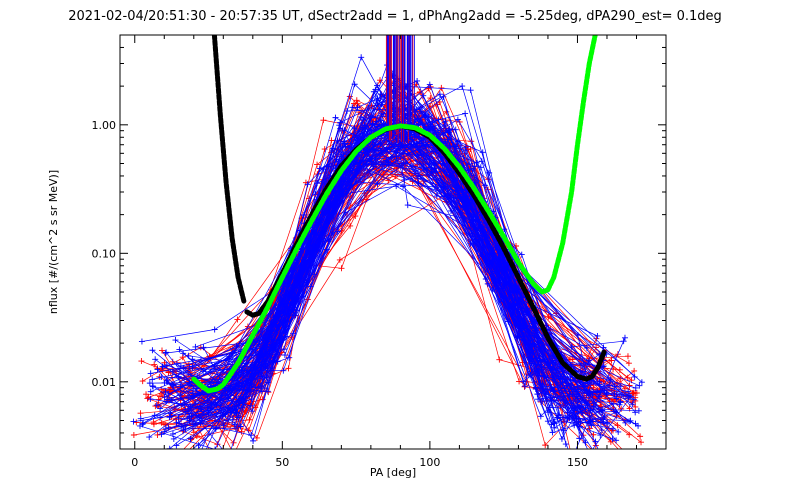  What do you see at coordinates (104, 125) in the screenshot?
I see `y-tick-label: 1.00` at bounding box center [104, 125].